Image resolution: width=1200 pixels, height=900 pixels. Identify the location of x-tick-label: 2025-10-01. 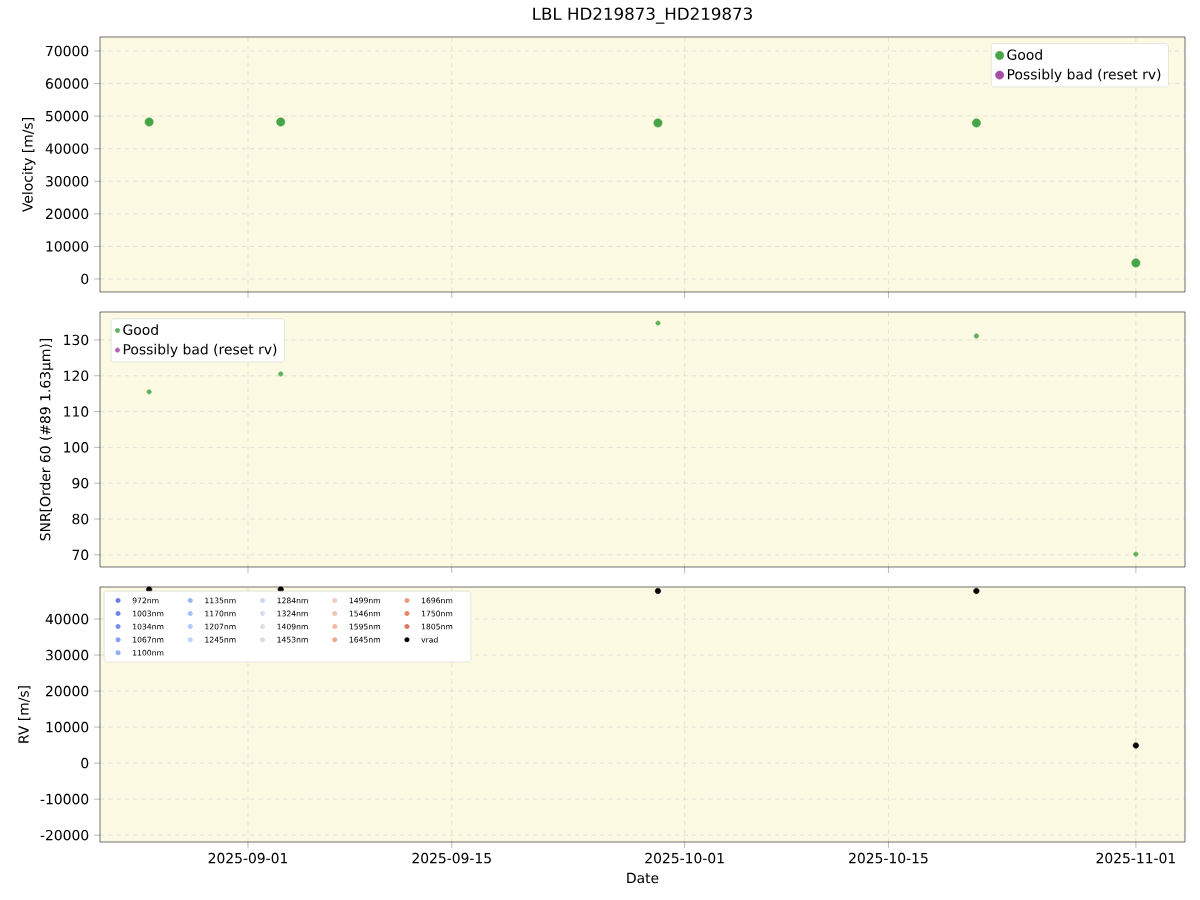
(684, 858).